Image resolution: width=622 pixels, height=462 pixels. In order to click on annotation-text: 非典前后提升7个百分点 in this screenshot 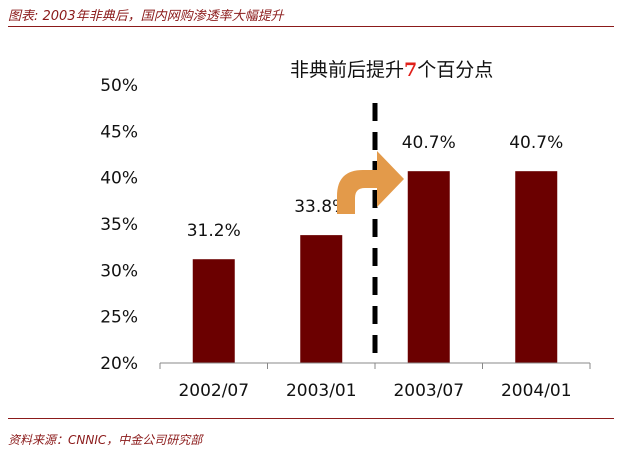, I will do `click(391, 70)`.